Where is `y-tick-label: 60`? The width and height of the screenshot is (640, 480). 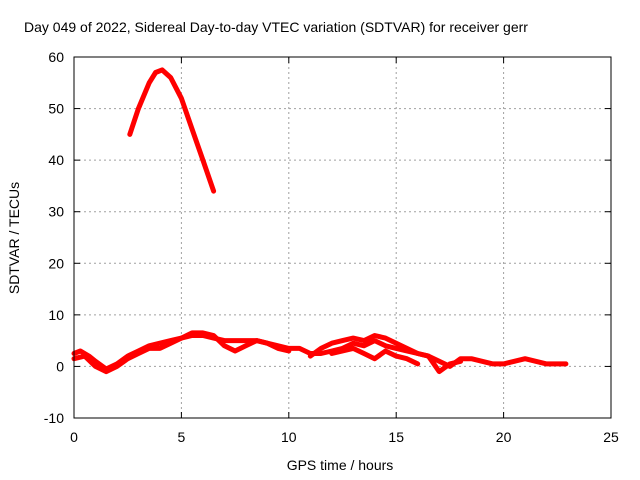
y-tick-label: 60 is located at coordinates (56, 57).